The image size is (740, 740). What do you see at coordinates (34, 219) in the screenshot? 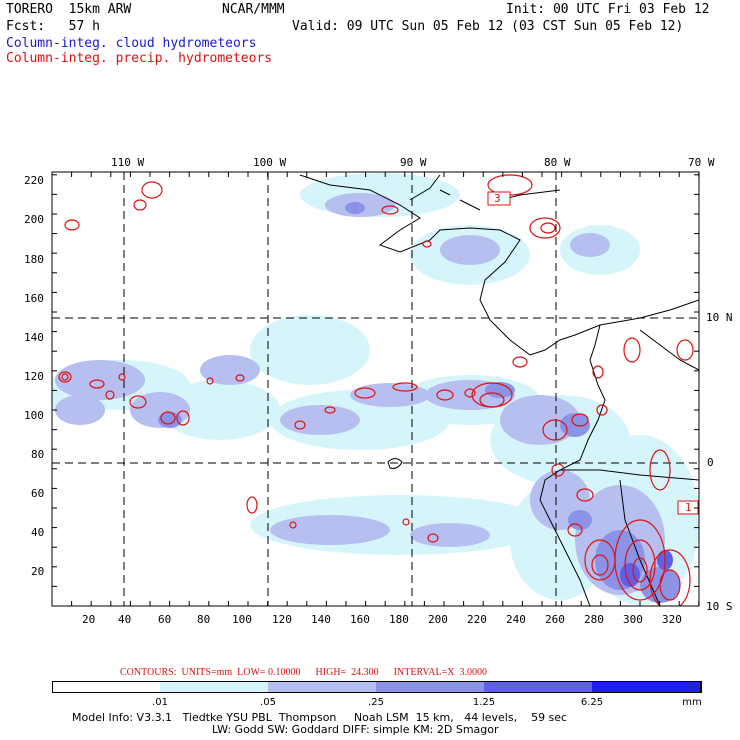
I see `y-tick-200: 200` at bounding box center [34, 219].